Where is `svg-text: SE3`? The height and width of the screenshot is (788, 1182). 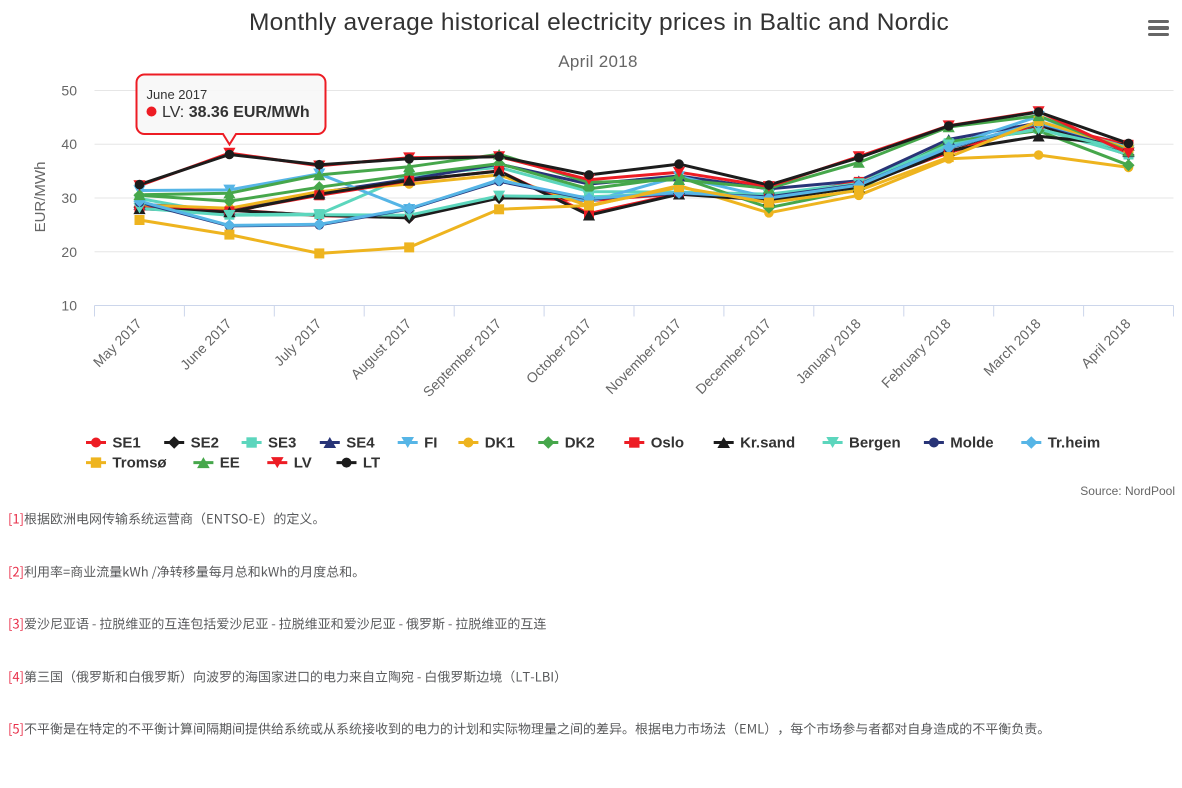
svg-text: SE3 is located at coordinates (282, 443).